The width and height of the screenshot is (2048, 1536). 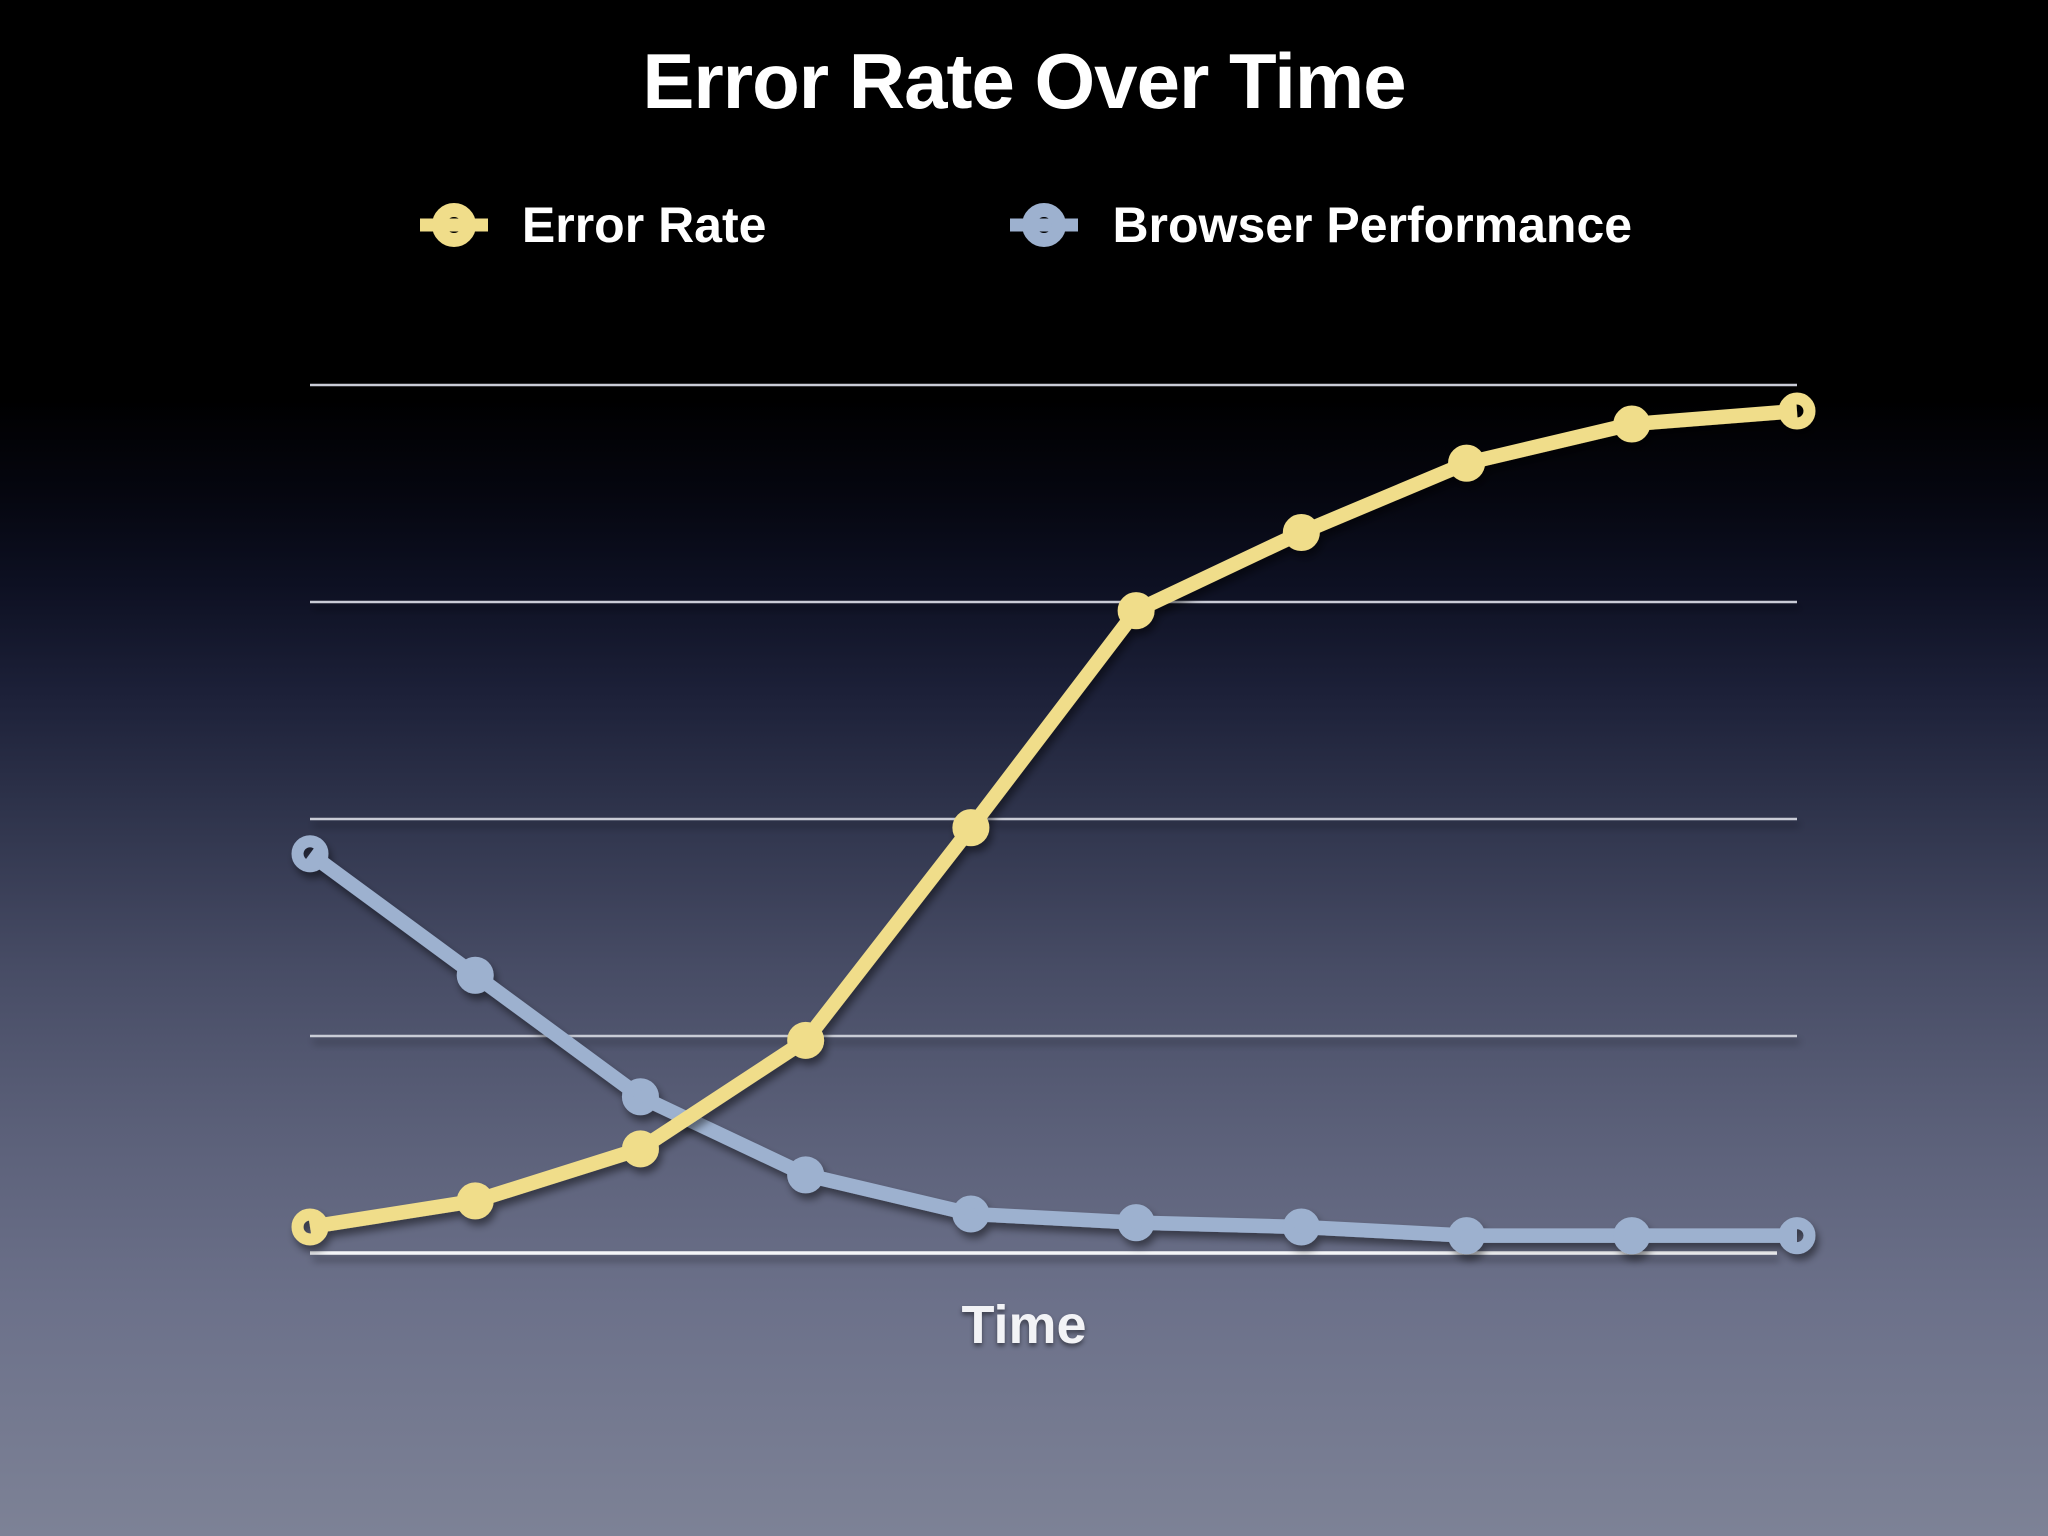 I want to click on legend: Error Rate Browser Performance, so click(x=1024, y=225).